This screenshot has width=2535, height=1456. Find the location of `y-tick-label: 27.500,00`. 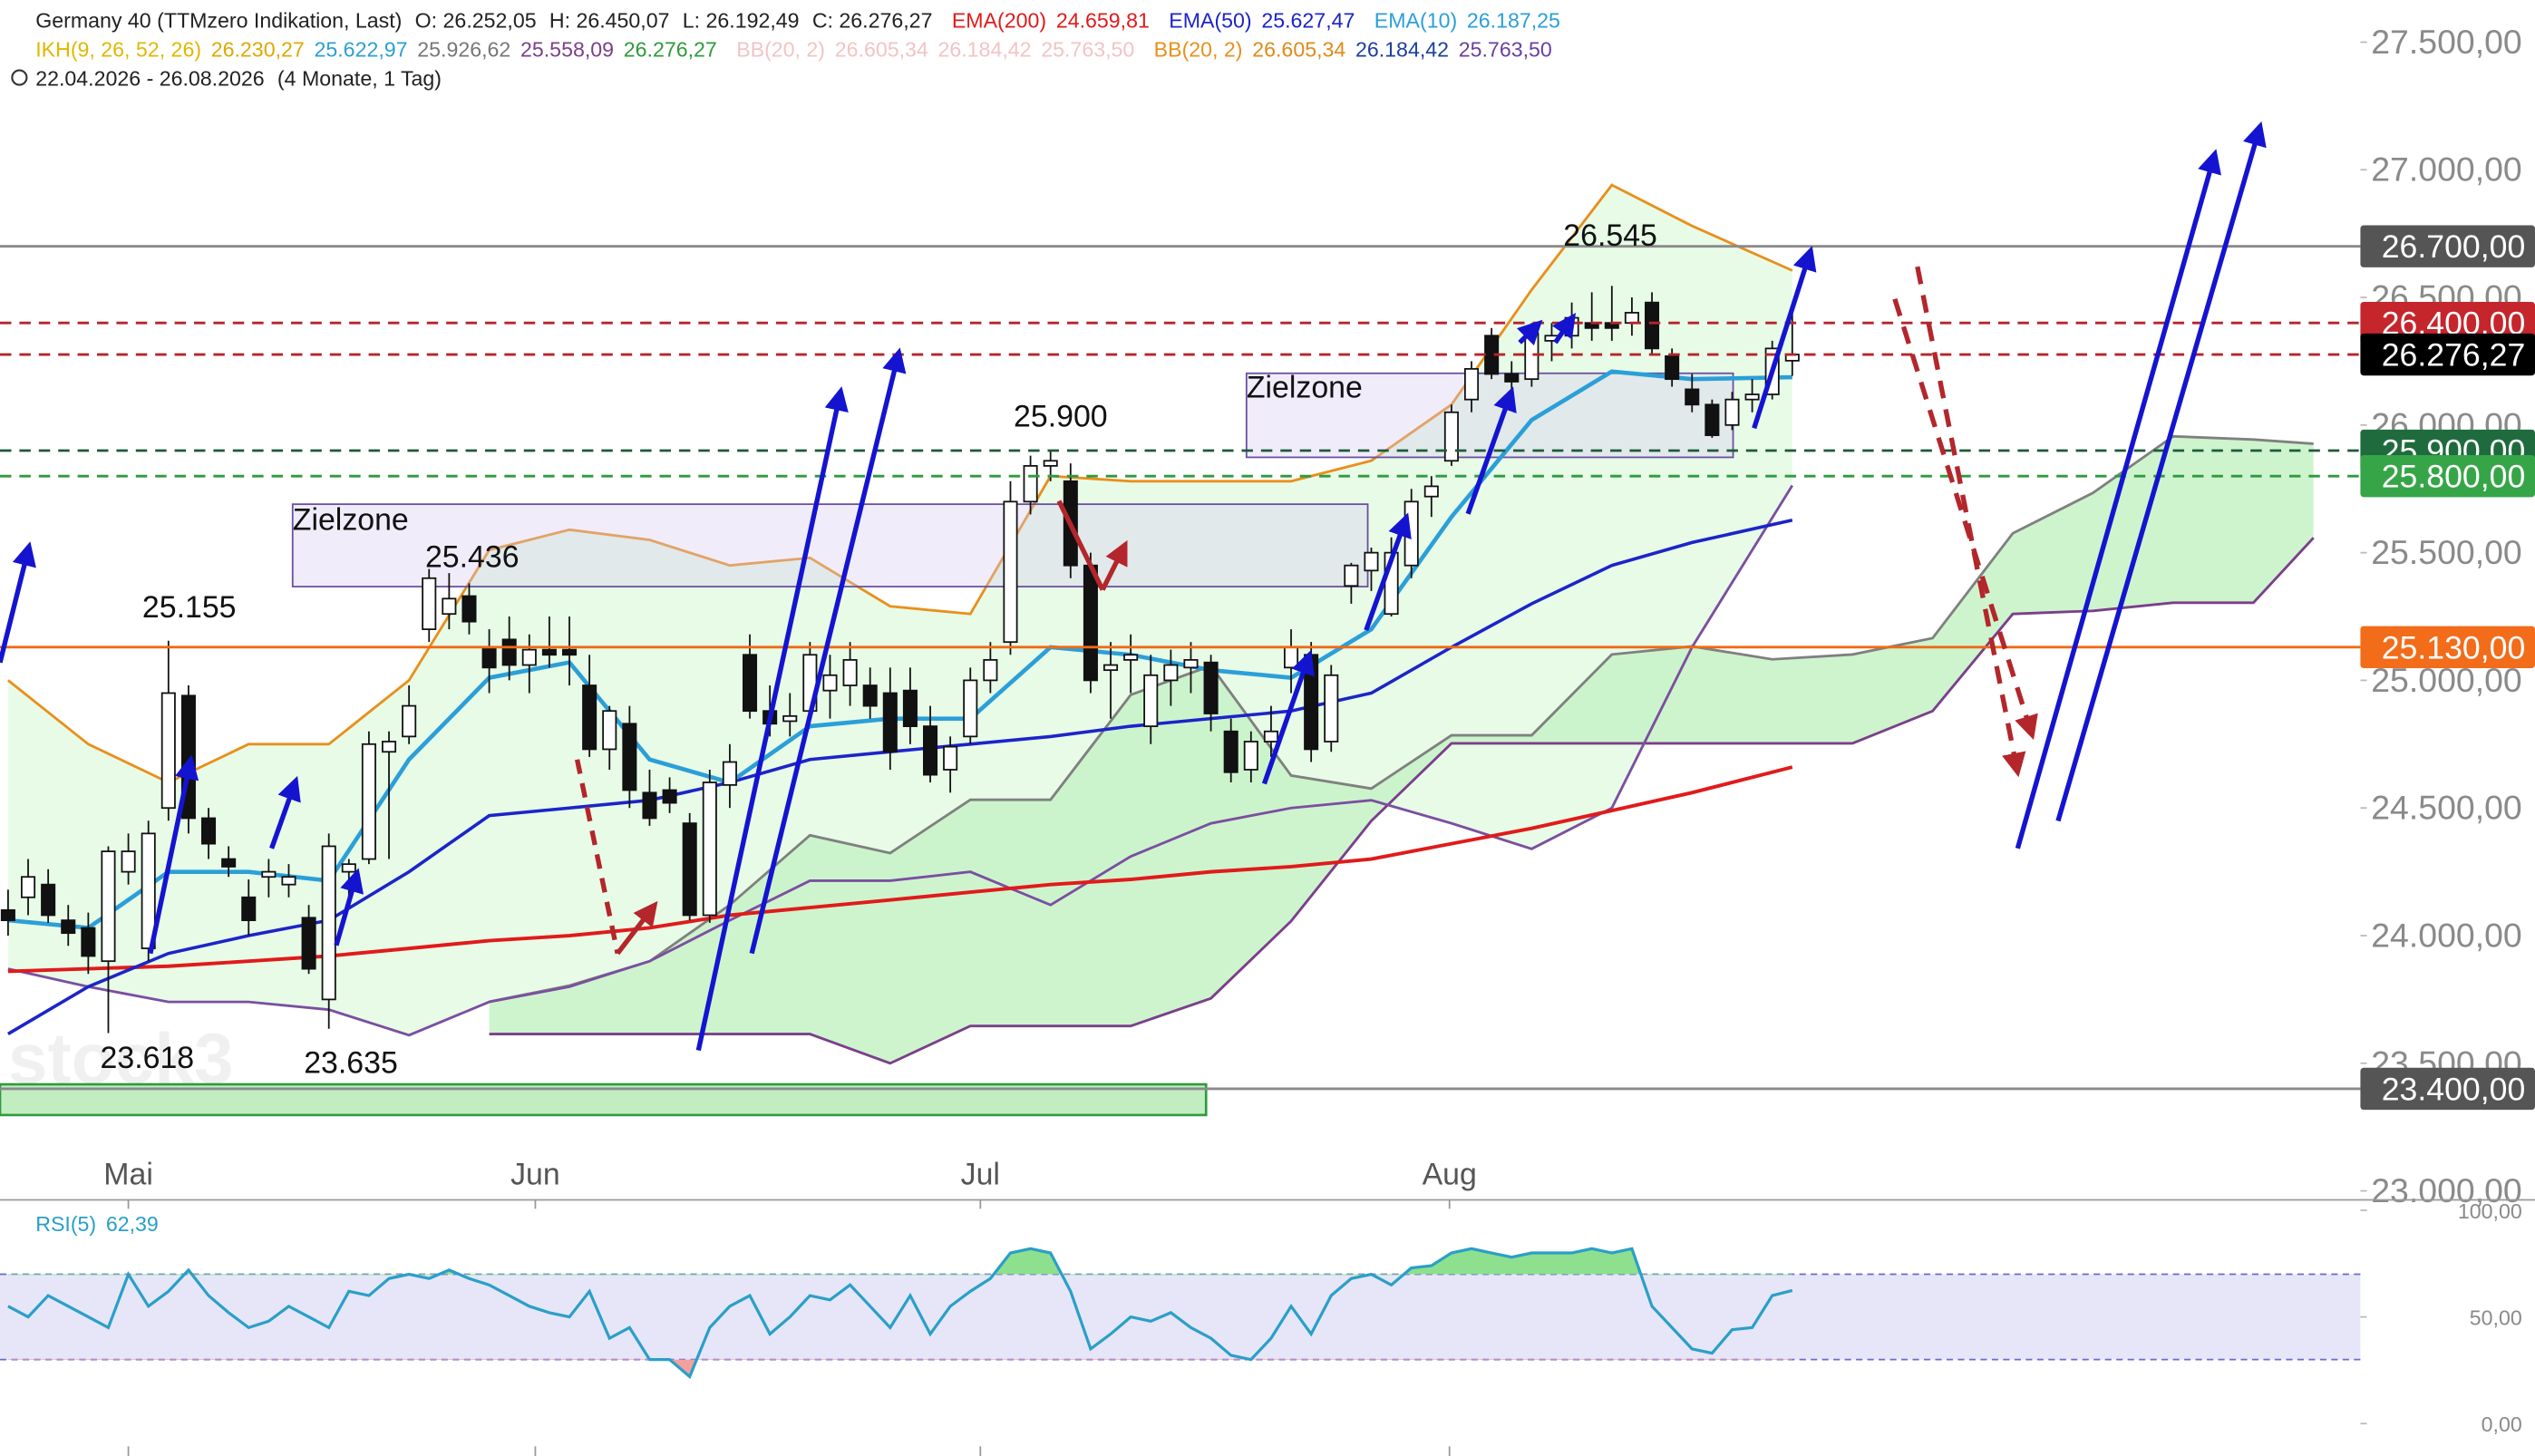

y-tick-label: 27.500,00 is located at coordinates (2446, 42).